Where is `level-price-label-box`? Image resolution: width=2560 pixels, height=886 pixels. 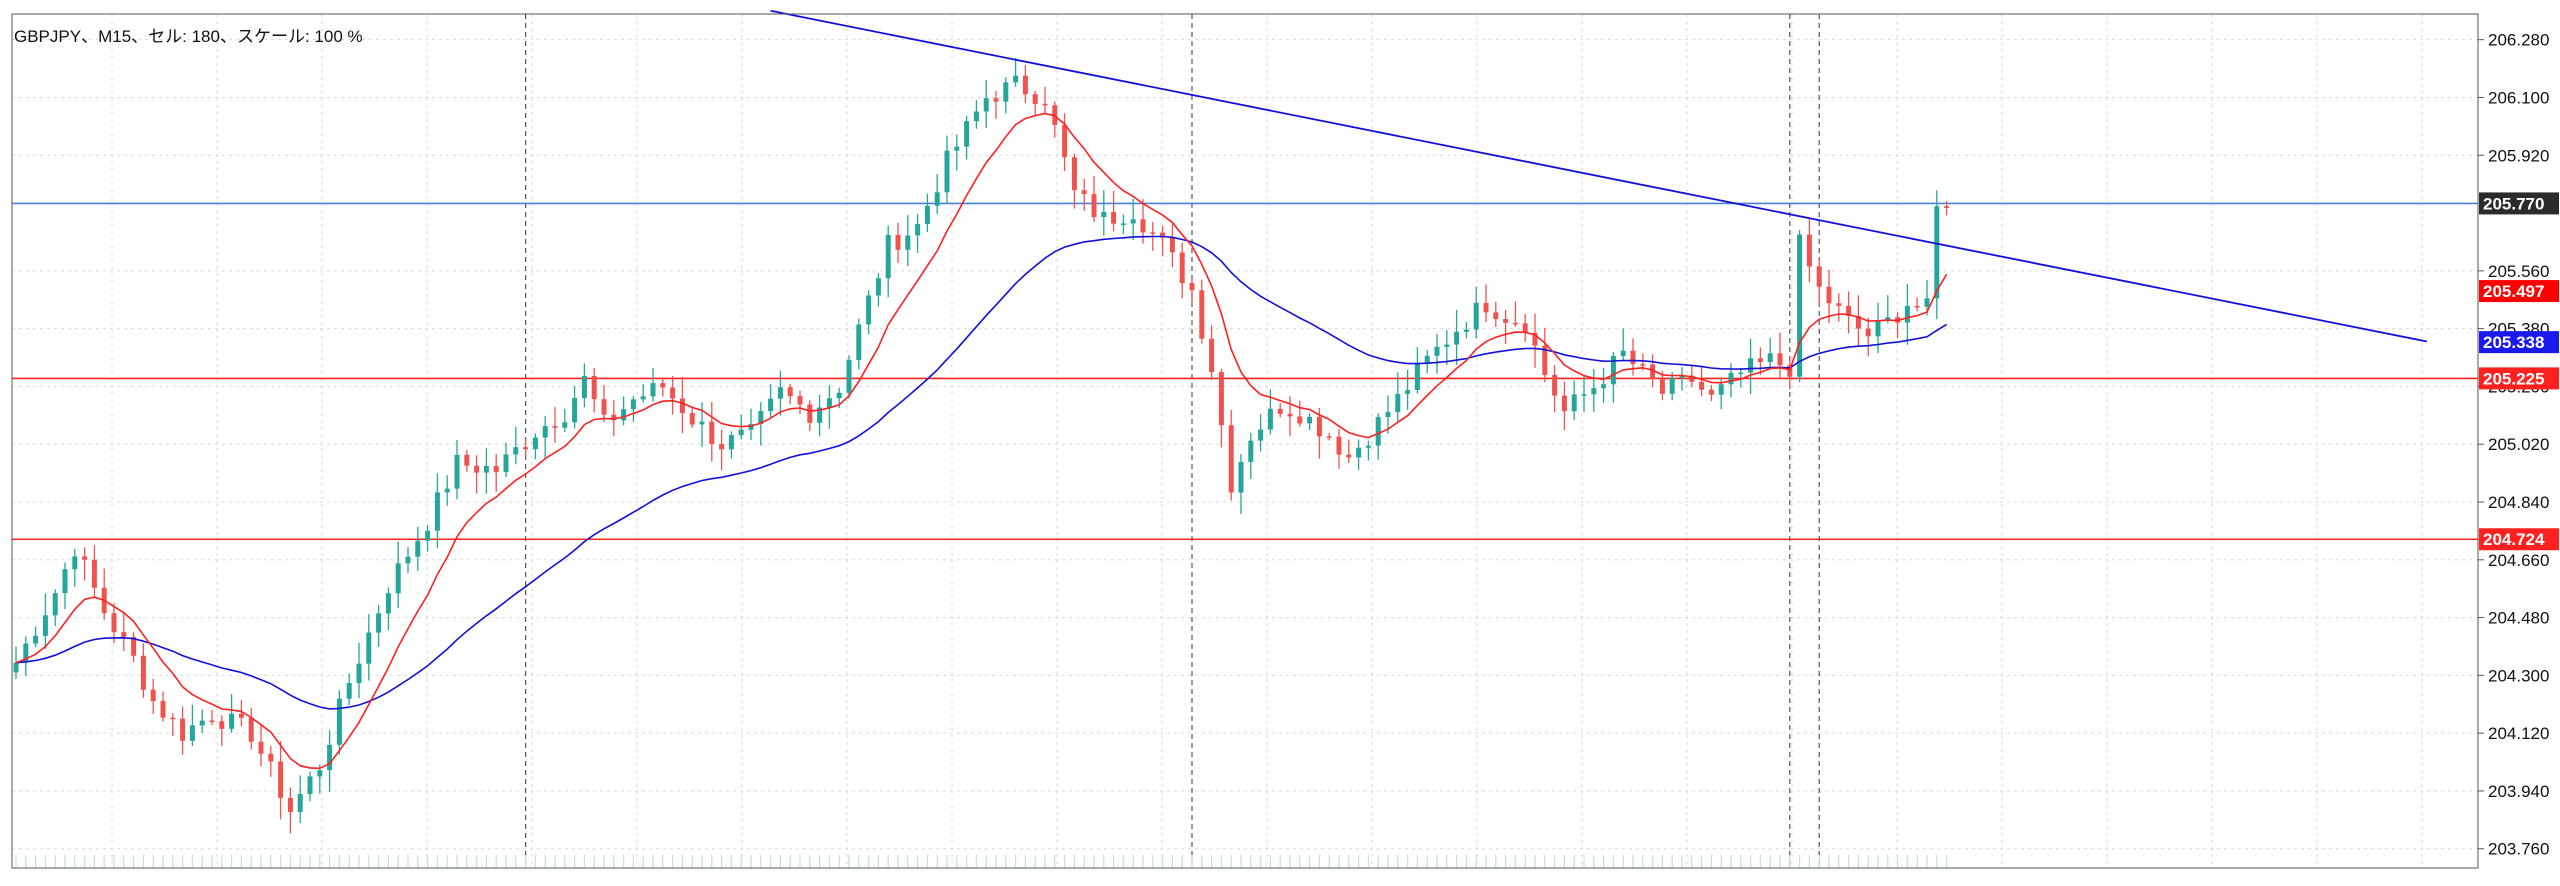
level-price-label-box is located at coordinates (2519, 378).